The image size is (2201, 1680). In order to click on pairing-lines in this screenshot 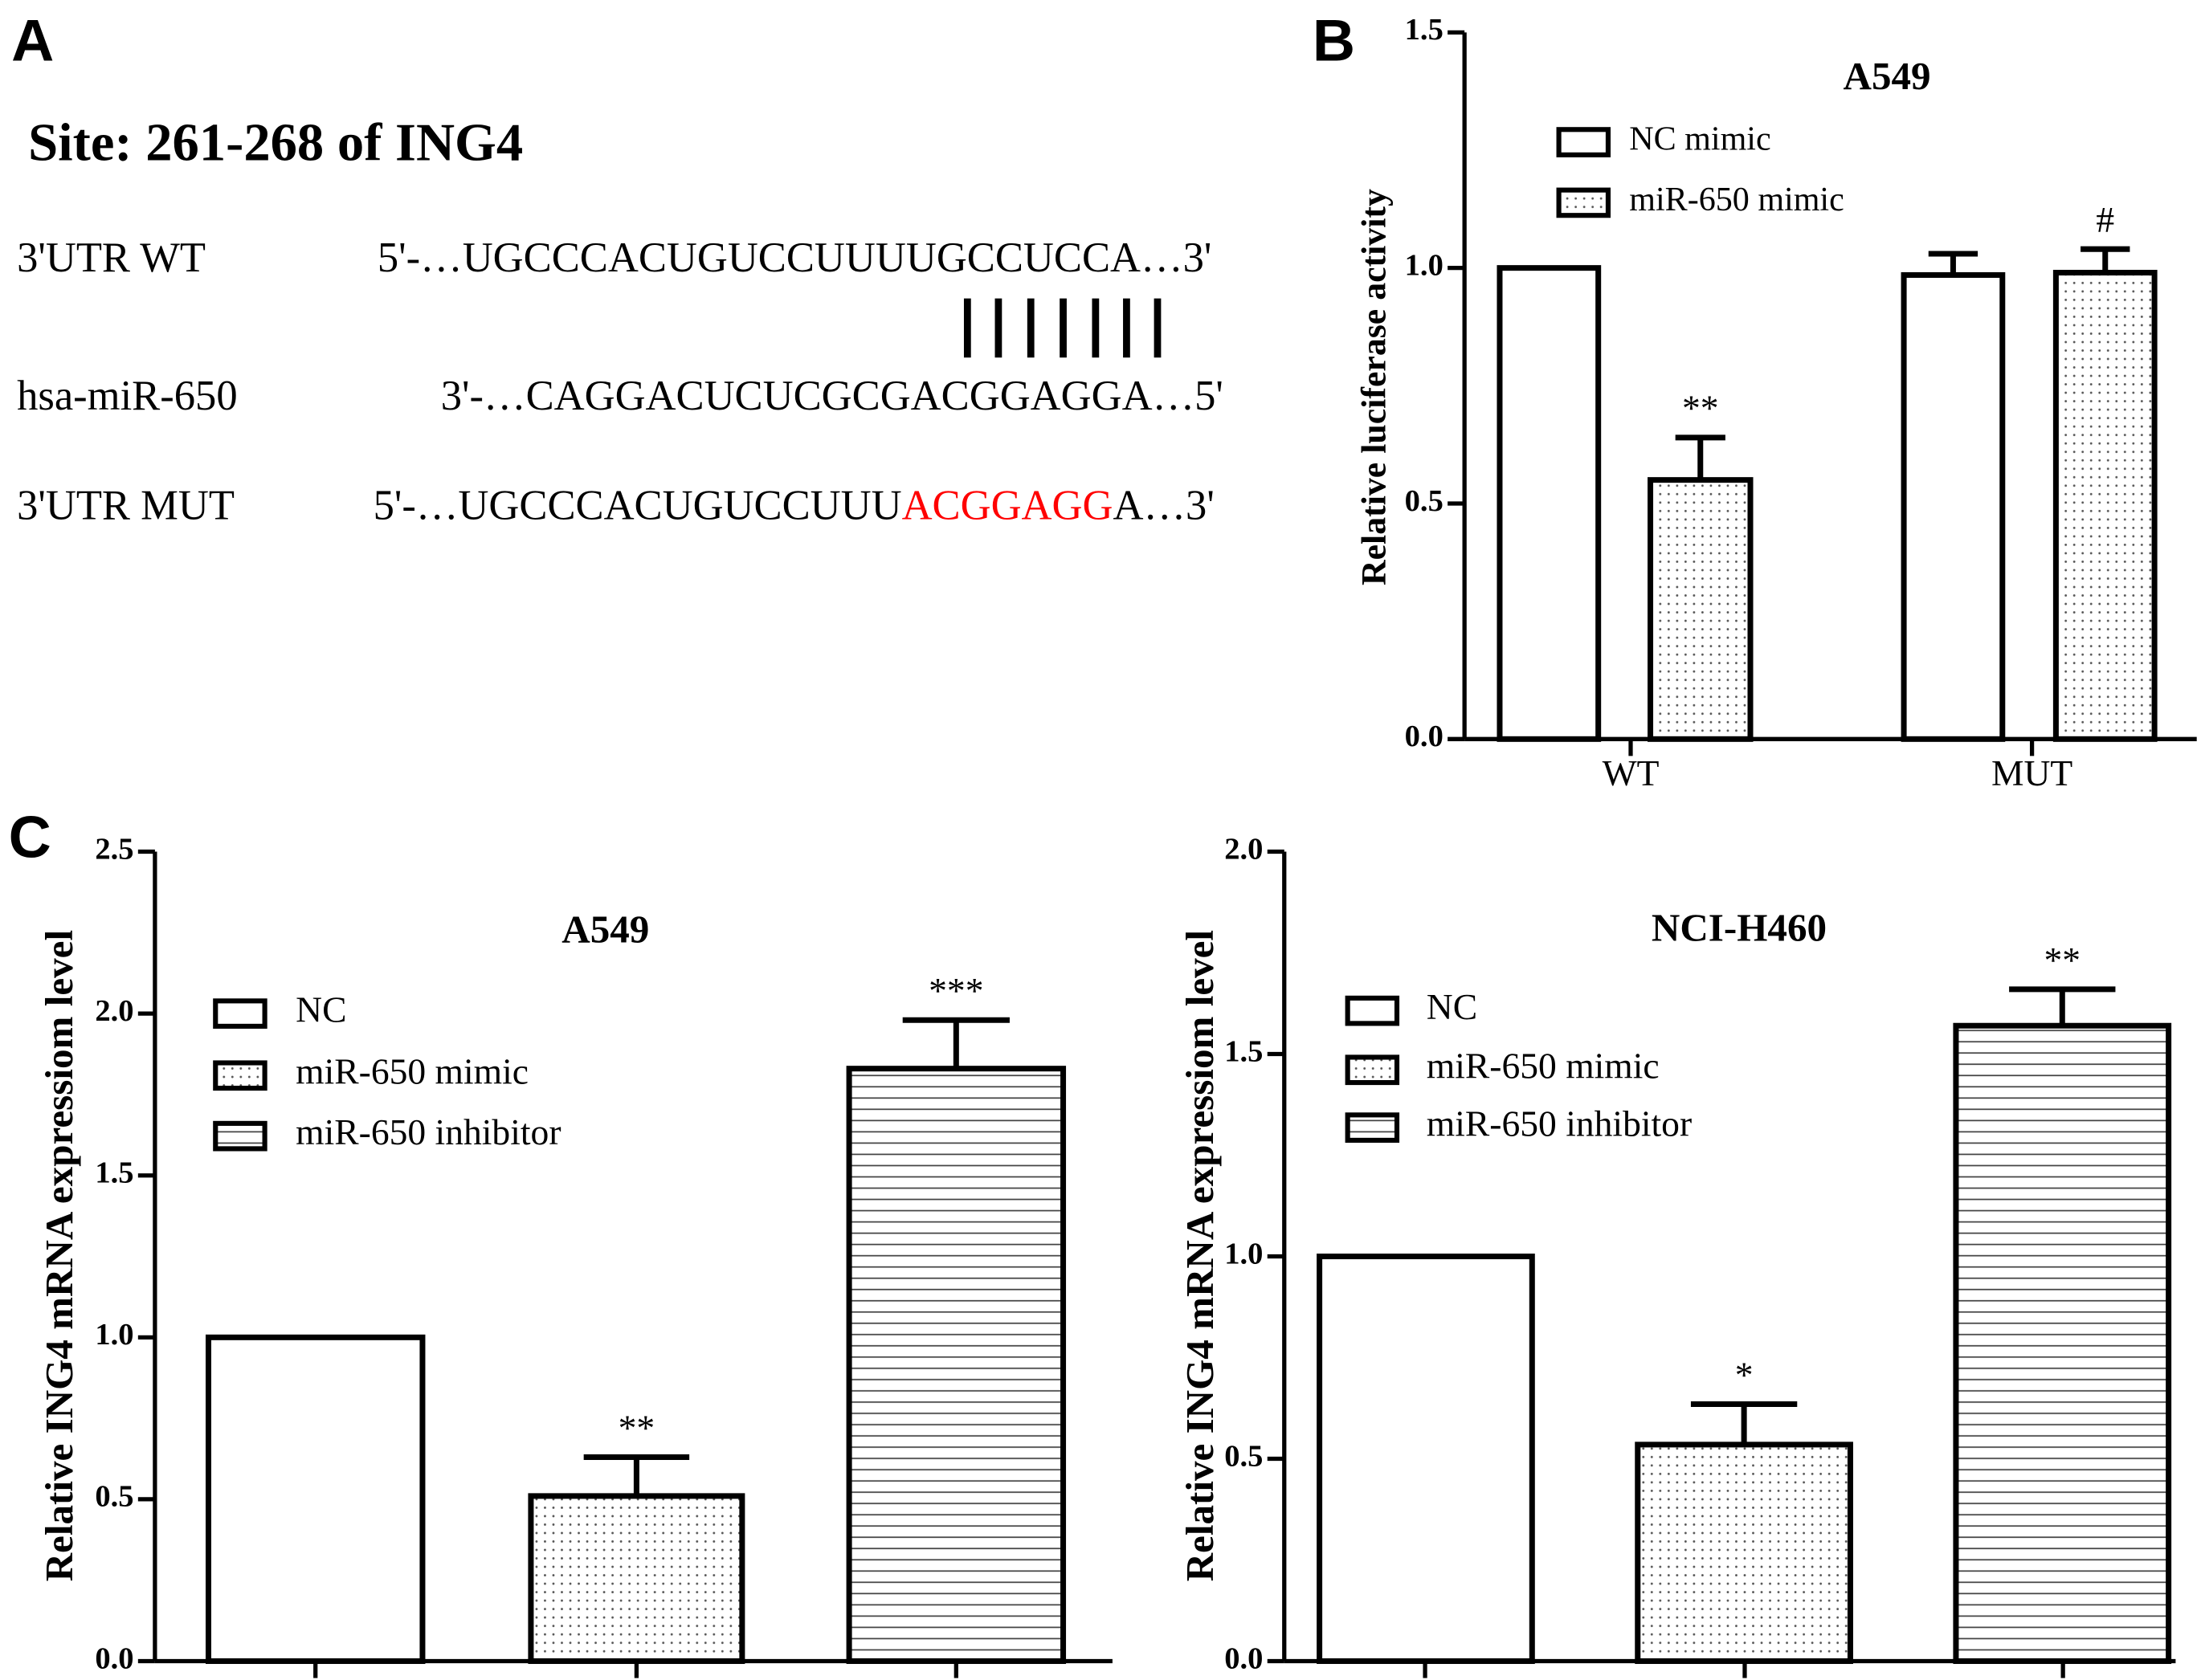, I will do `click(1062, 328)`.